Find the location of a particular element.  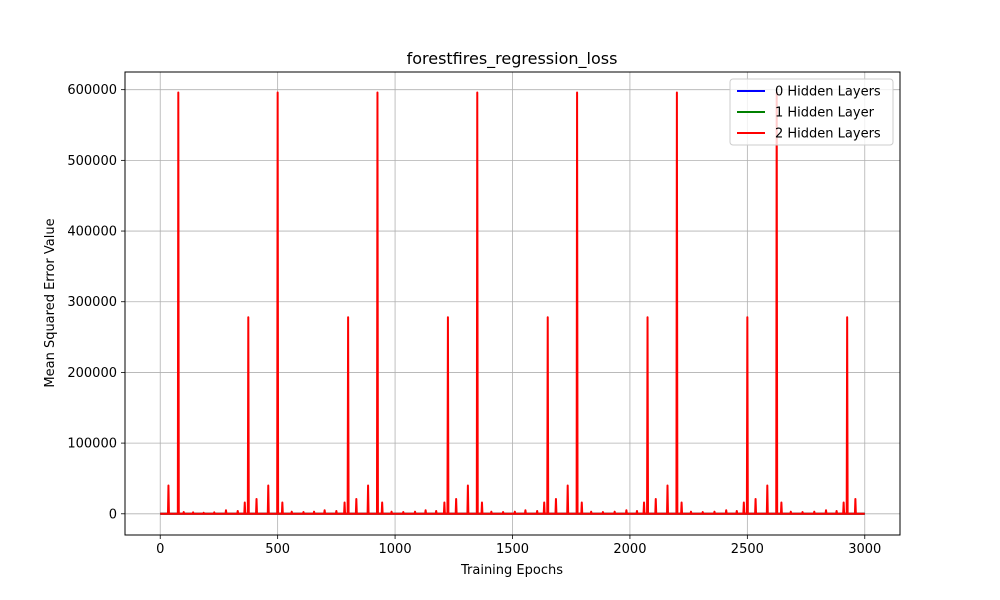

y-axis-title: Mean Squared Error Value is located at coordinates (50, 302).